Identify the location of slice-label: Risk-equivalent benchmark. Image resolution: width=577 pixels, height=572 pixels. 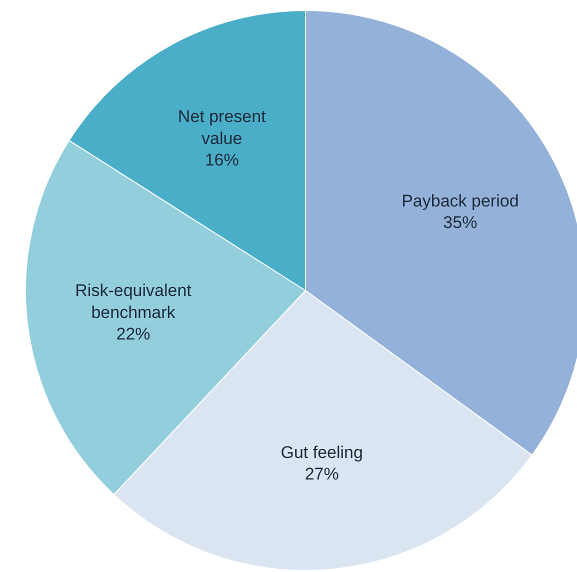
(133, 301).